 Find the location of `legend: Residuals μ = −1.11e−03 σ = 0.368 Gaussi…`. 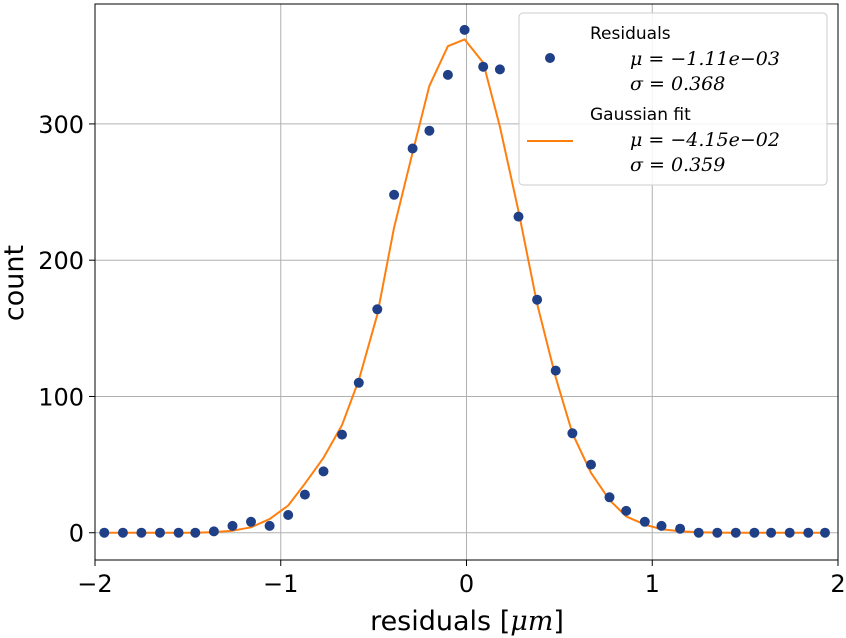

legend: Residuals μ = −1.11e−03 σ = 0.368 Gaussi… is located at coordinates (673, 99).